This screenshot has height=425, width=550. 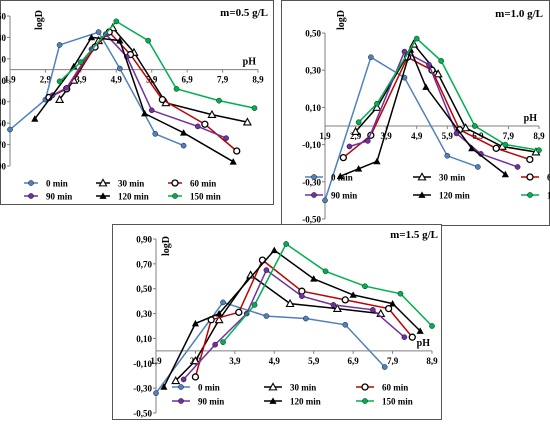 I want to click on series-150-min, so click(x=327, y=293).